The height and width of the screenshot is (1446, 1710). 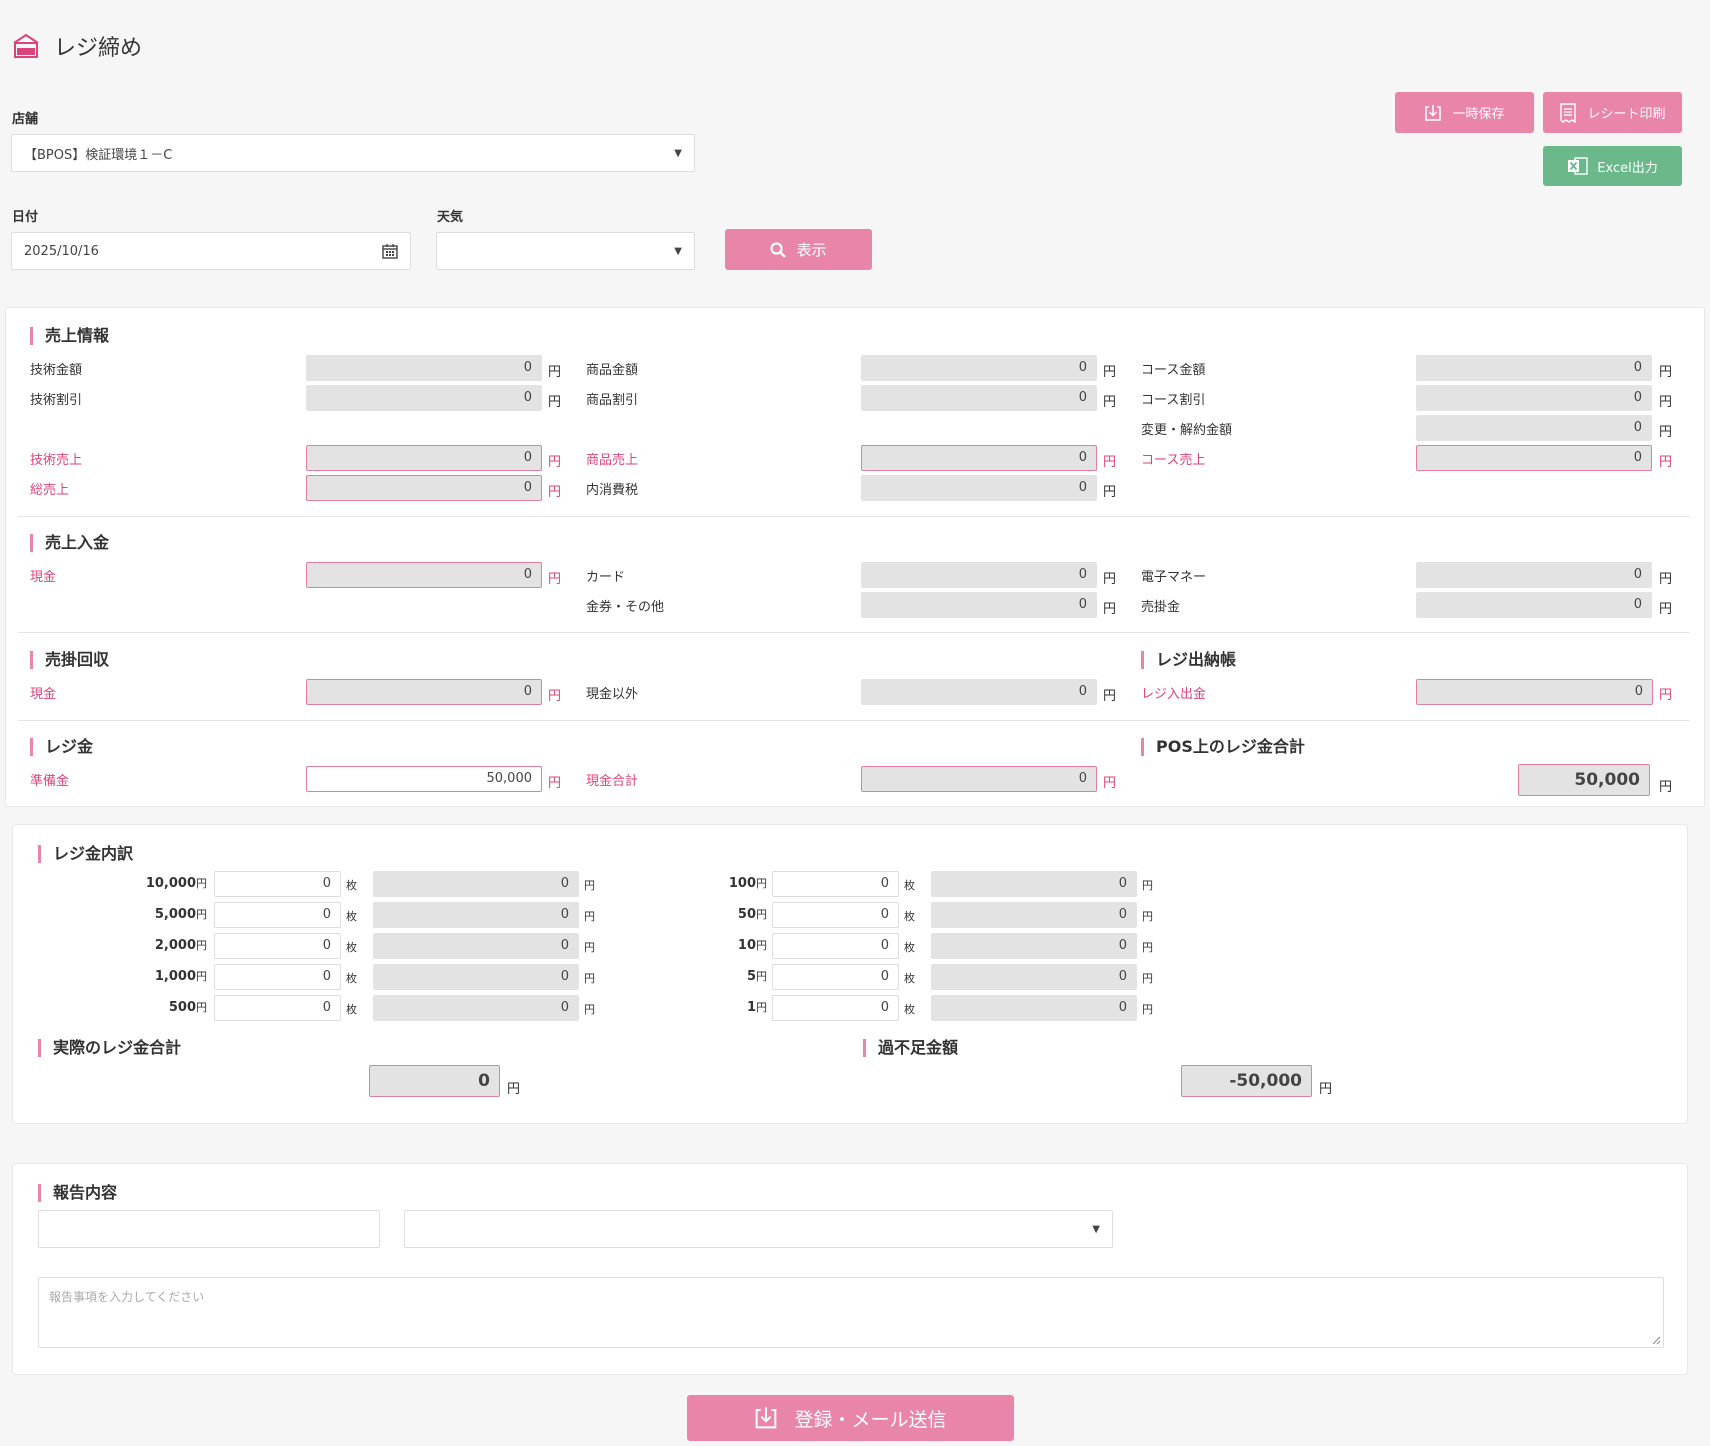 What do you see at coordinates (663, 1007) in the screenshot?
I see `denomination-label: 1円` at bounding box center [663, 1007].